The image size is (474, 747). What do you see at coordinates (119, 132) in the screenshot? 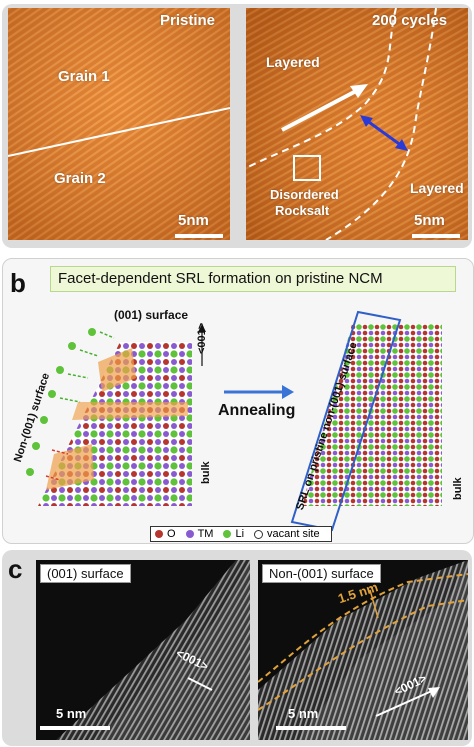
I see `grain-boundary-line` at bounding box center [119, 132].